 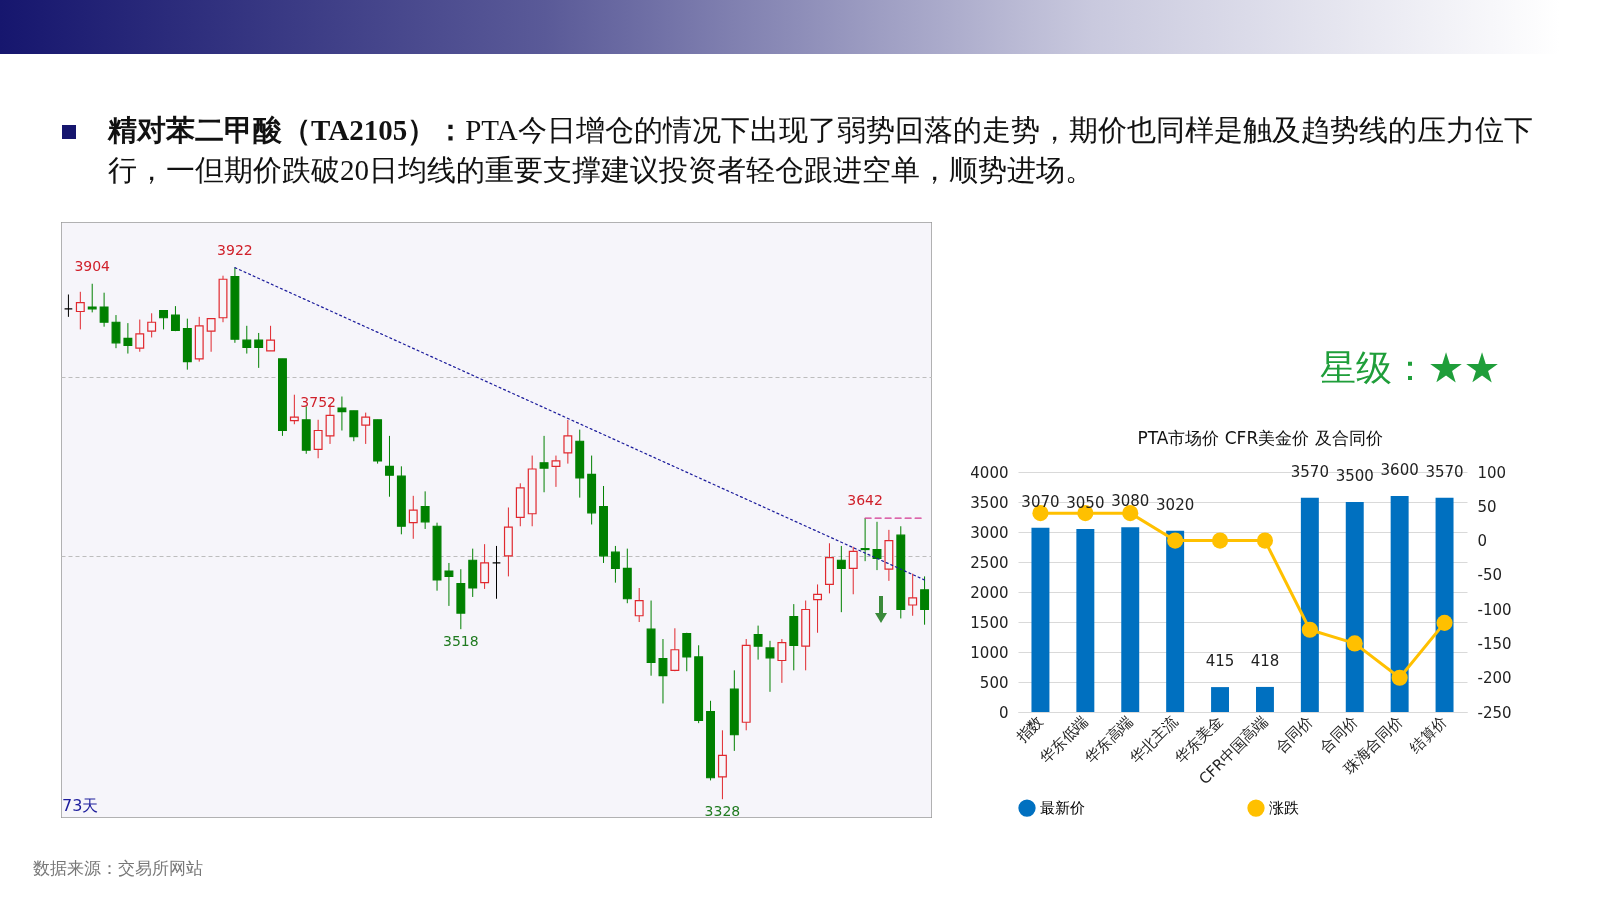 What do you see at coordinates (1294, 734) in the screenshot?
I see `x-tick-label: 合同价` at bounding box center [1294, 734].